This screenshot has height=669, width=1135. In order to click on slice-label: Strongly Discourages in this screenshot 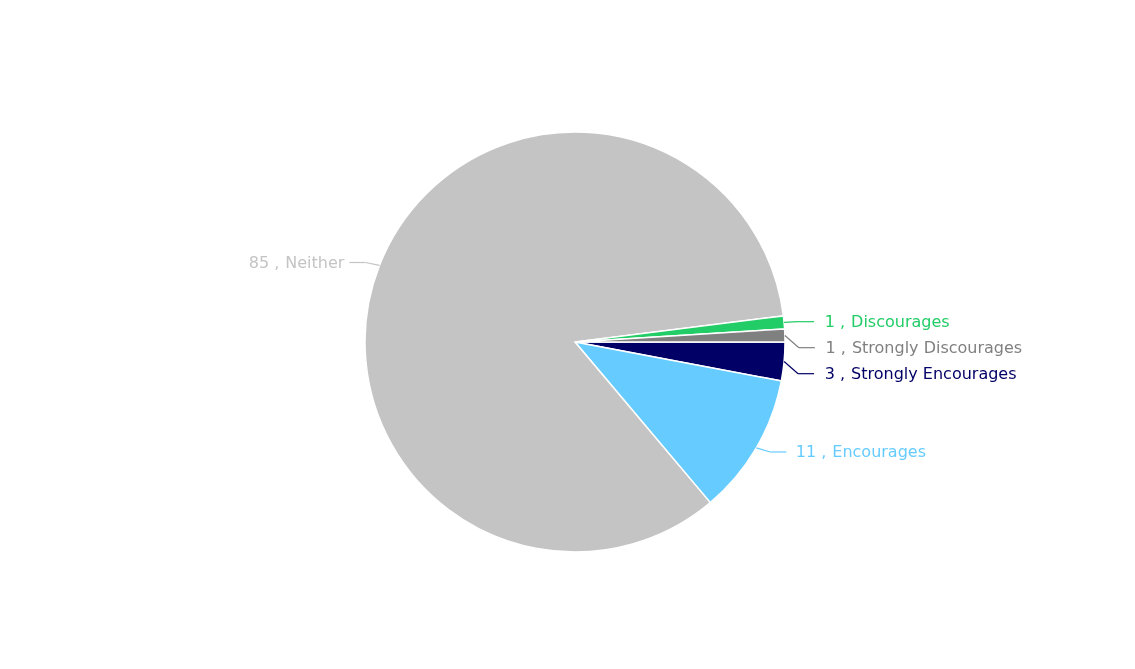, I will do `click(937, 347)`.